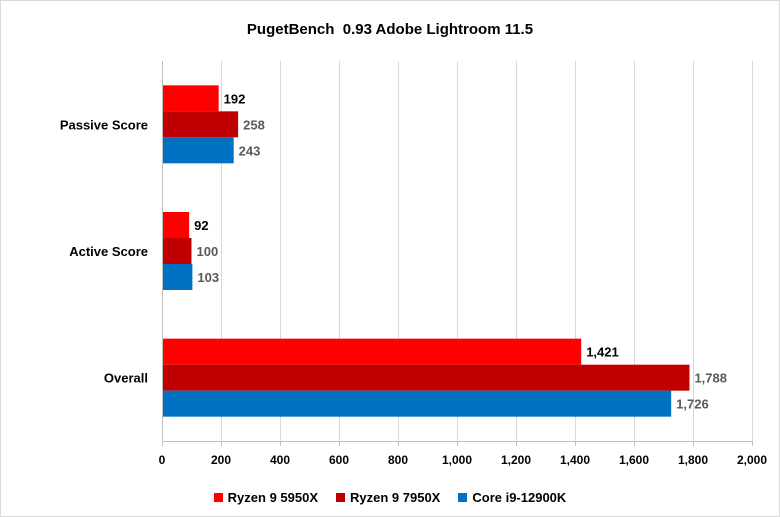 This screenshot has width=780, height=517. I want to click on legend-item: Core i9-12900K, so click(512, 497).